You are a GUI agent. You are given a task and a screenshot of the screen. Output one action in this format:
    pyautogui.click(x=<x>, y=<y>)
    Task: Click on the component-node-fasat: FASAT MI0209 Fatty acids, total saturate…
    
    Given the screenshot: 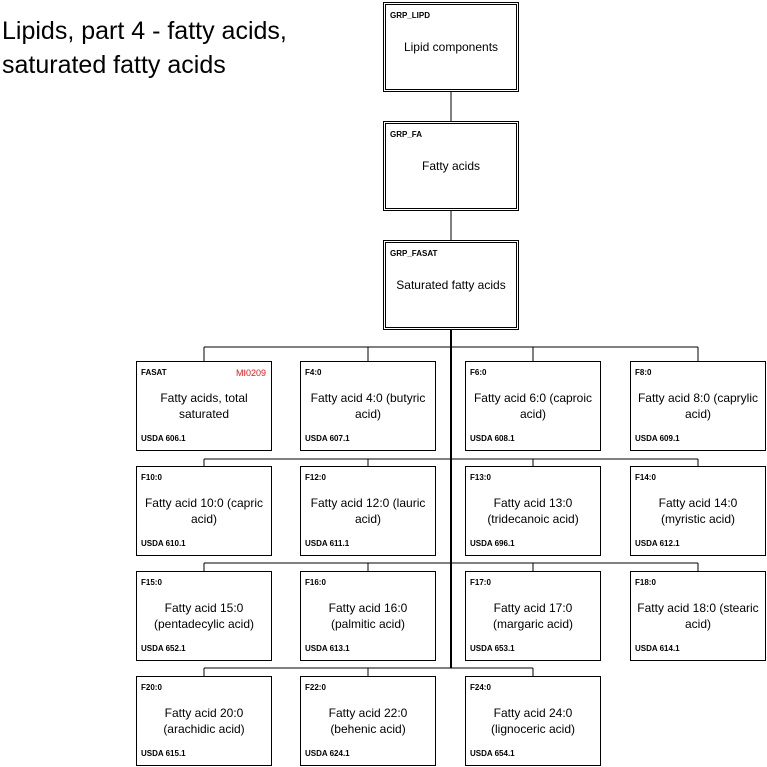 What is the action you would take?
    pyautogui.click(x=204, y=406)
    